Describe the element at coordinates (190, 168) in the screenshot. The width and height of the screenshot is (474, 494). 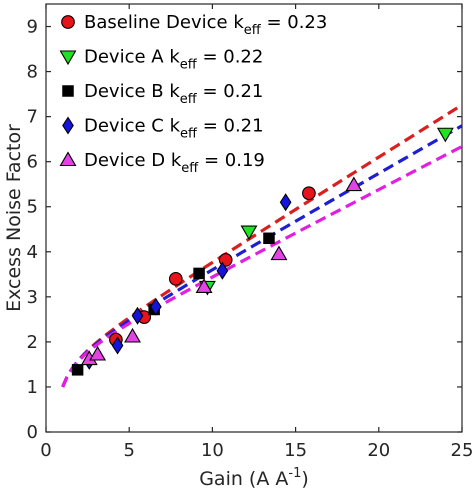
I see `legend-label-sub-4: eff` at that location.